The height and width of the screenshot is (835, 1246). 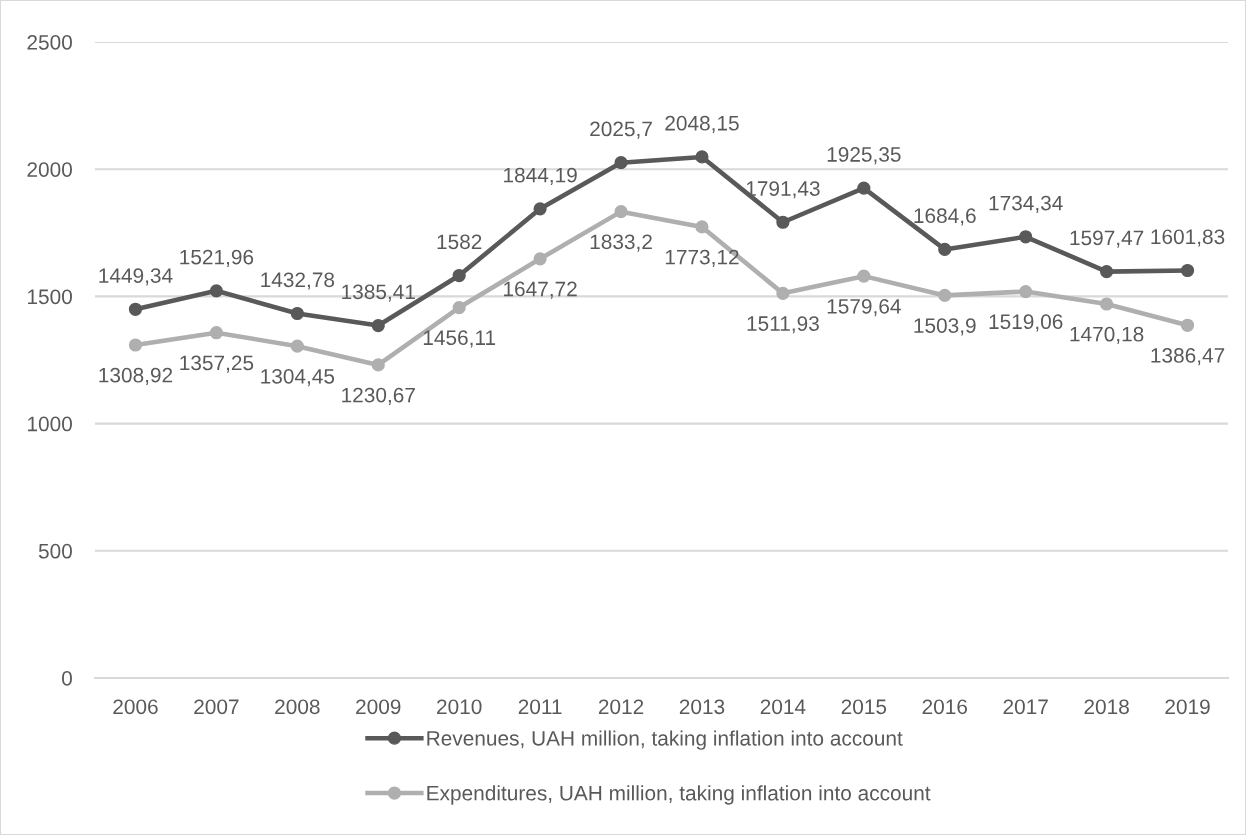 What do you see at coordinates (1026, 204) in the screenshot?
I see `data-label: 1734,34` at bounding box center [1026, 204].